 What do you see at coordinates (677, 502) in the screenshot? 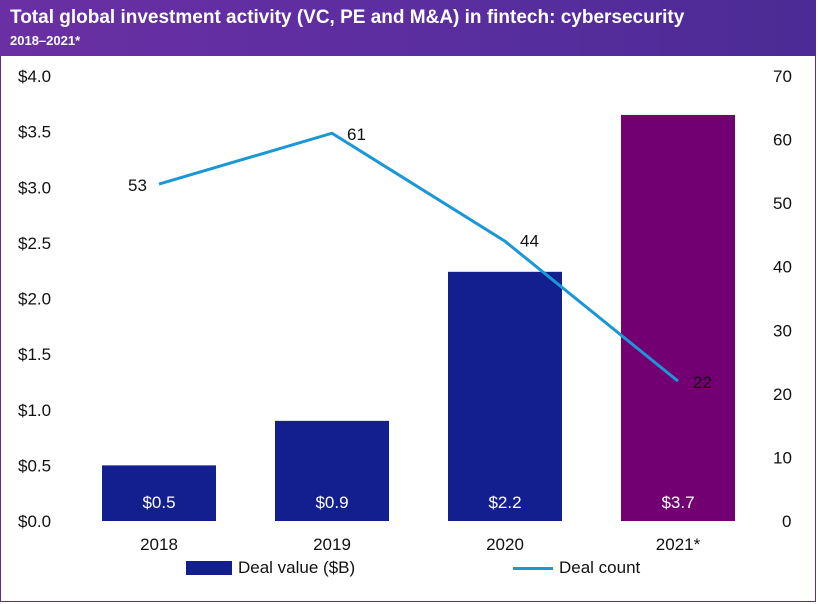
I see `bar-data-label: $3.7` at bounding box center [677, 502].